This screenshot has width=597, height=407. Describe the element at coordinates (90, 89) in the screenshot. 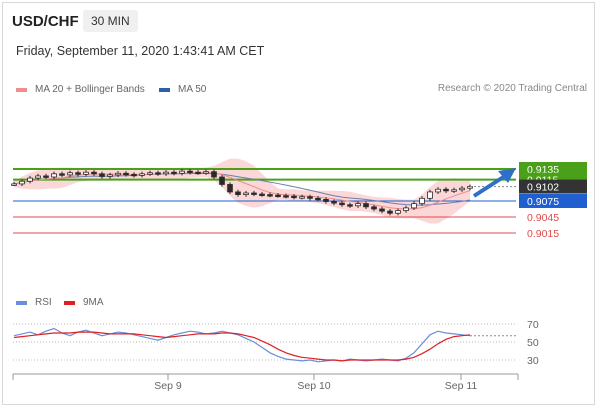

I see `legend-ma20-label: MA 20 + Bollinger Bands` at that location.